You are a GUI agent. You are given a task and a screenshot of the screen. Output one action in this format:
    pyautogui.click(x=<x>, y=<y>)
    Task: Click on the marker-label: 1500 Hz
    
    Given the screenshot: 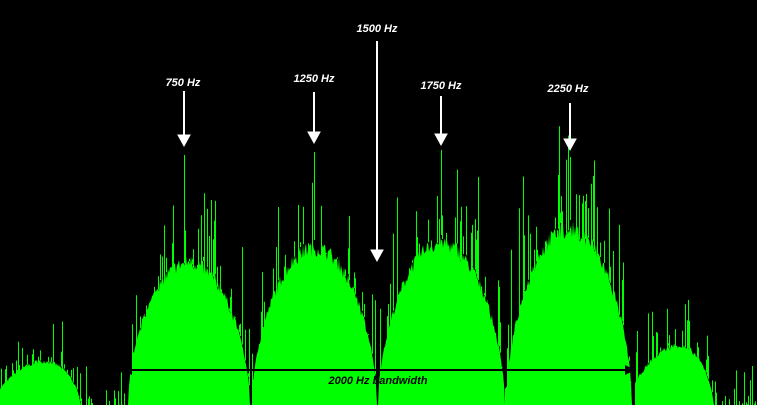 What is the action you would take?
    pyautogui.click(x=377, y=29)
    